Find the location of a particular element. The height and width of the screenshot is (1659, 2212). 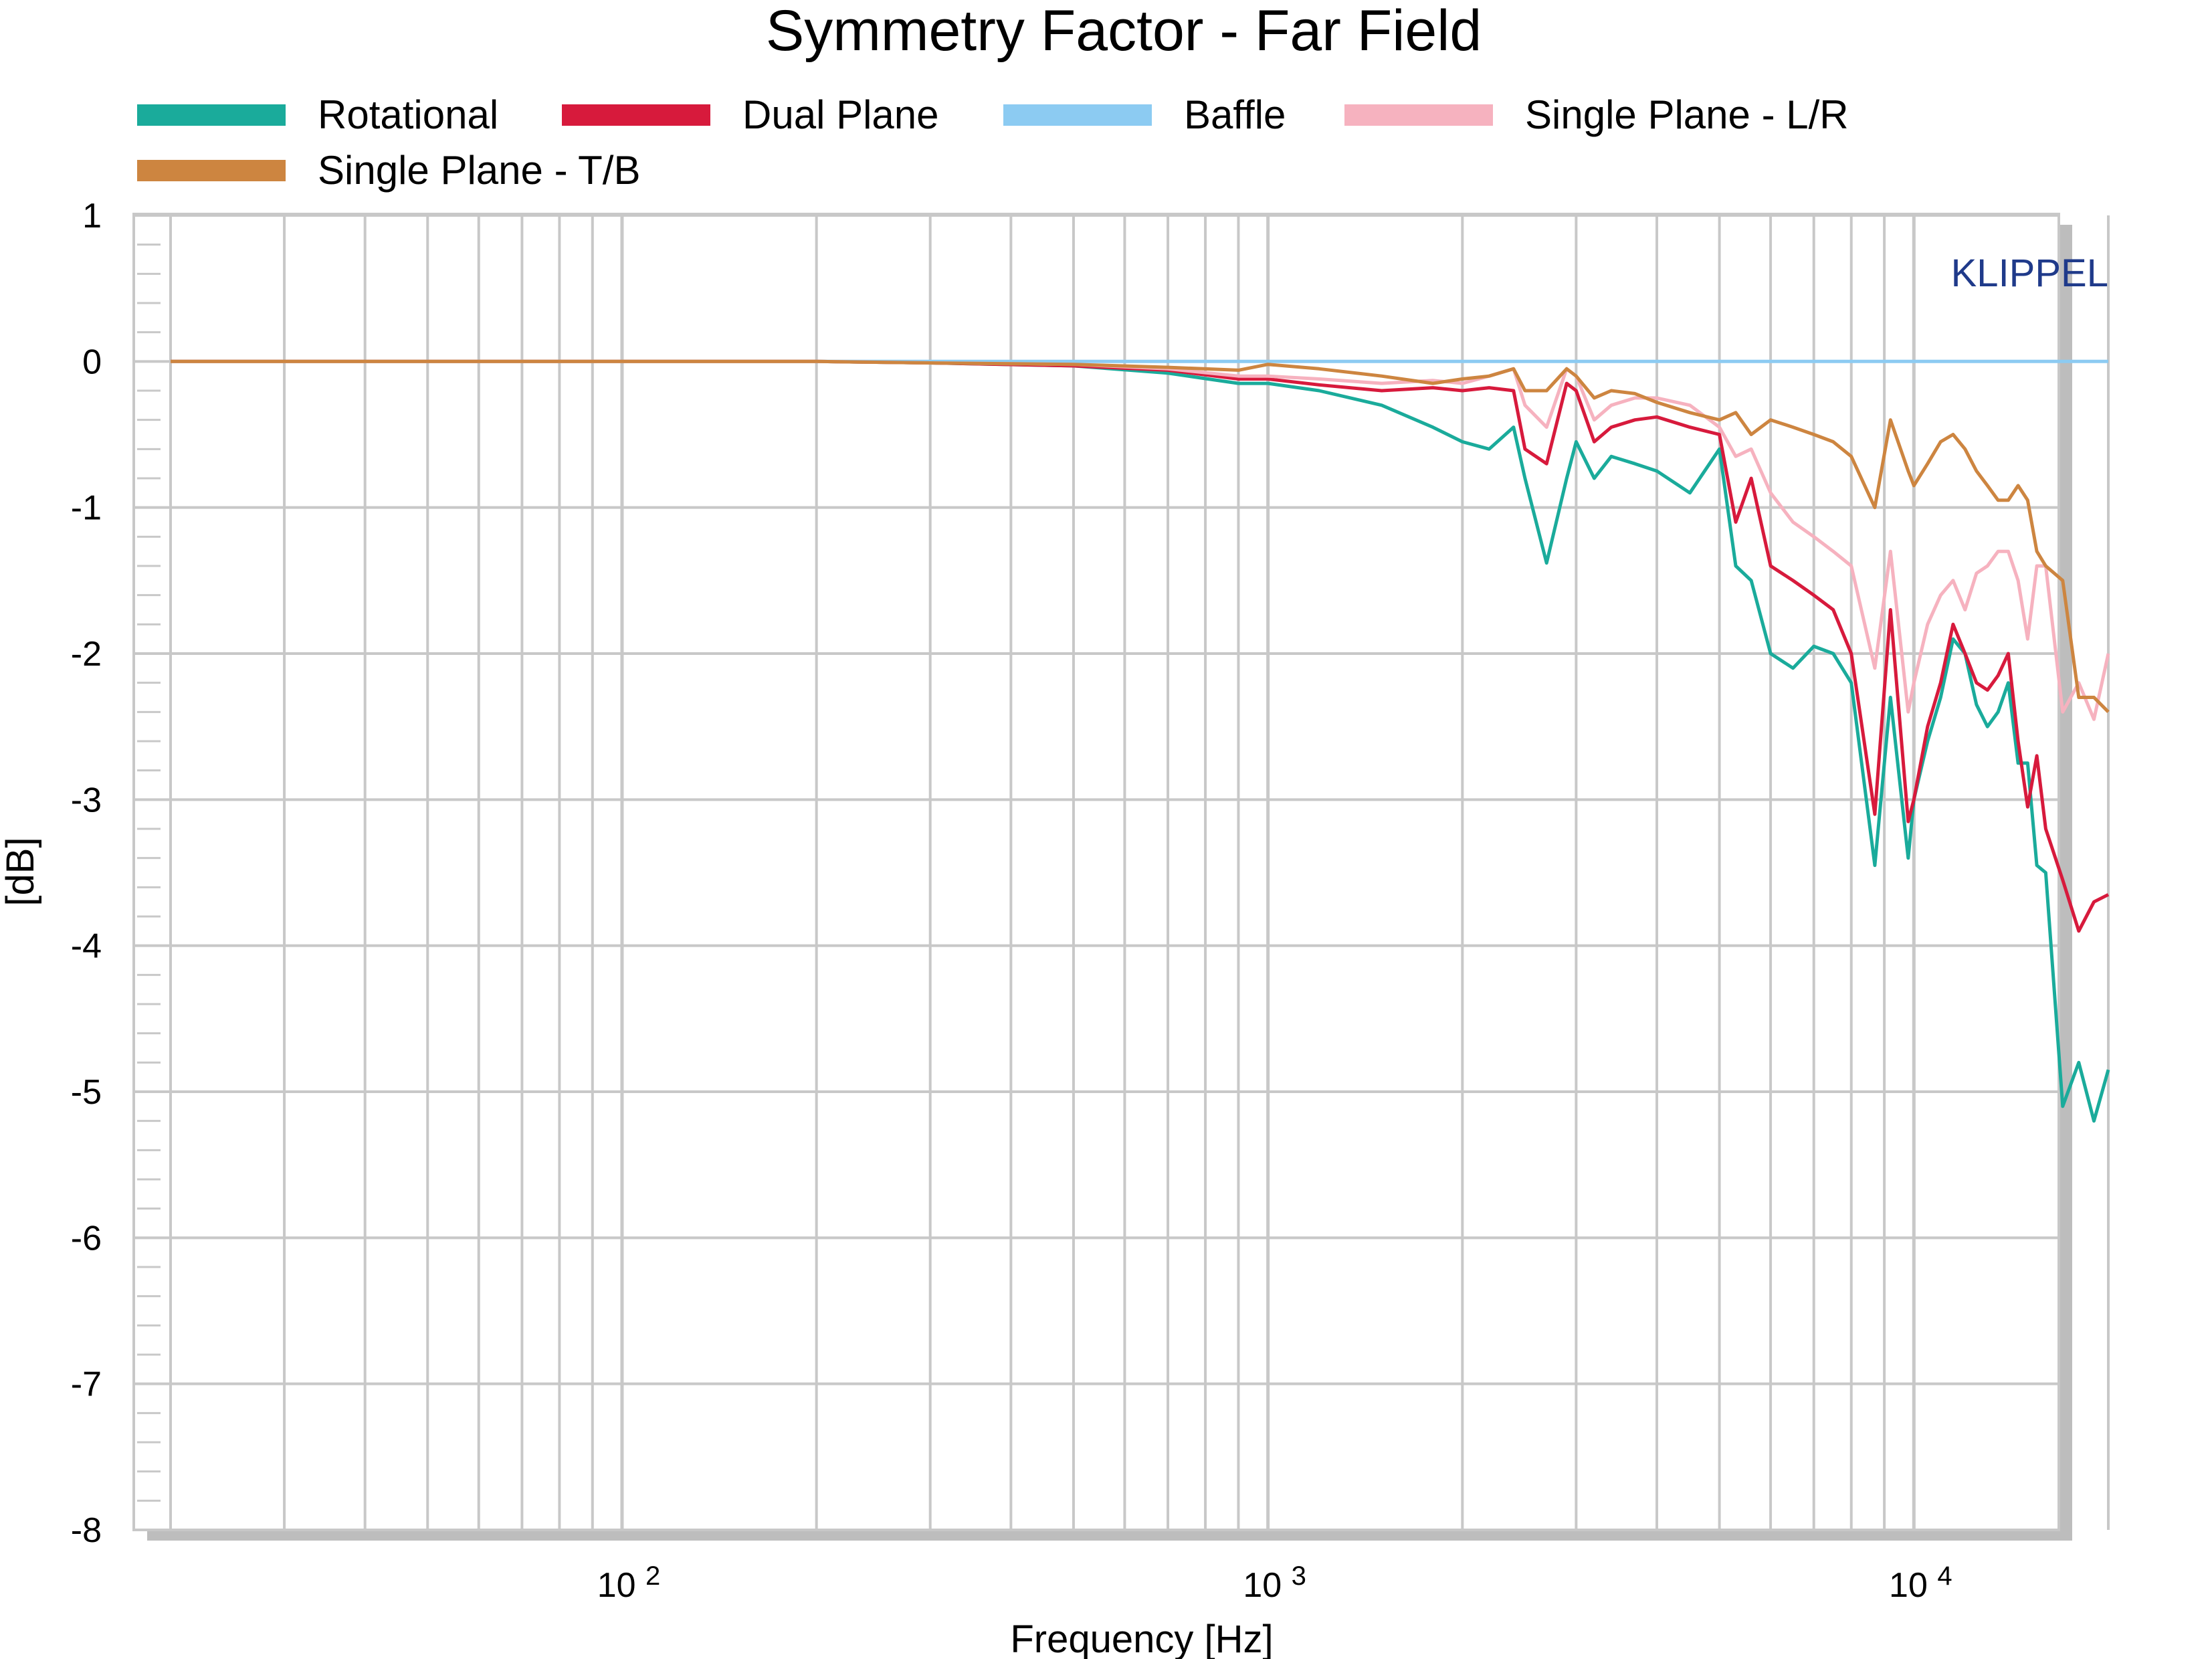

x-tick-label: 10 4 is located at coordinates (1920, 1583).